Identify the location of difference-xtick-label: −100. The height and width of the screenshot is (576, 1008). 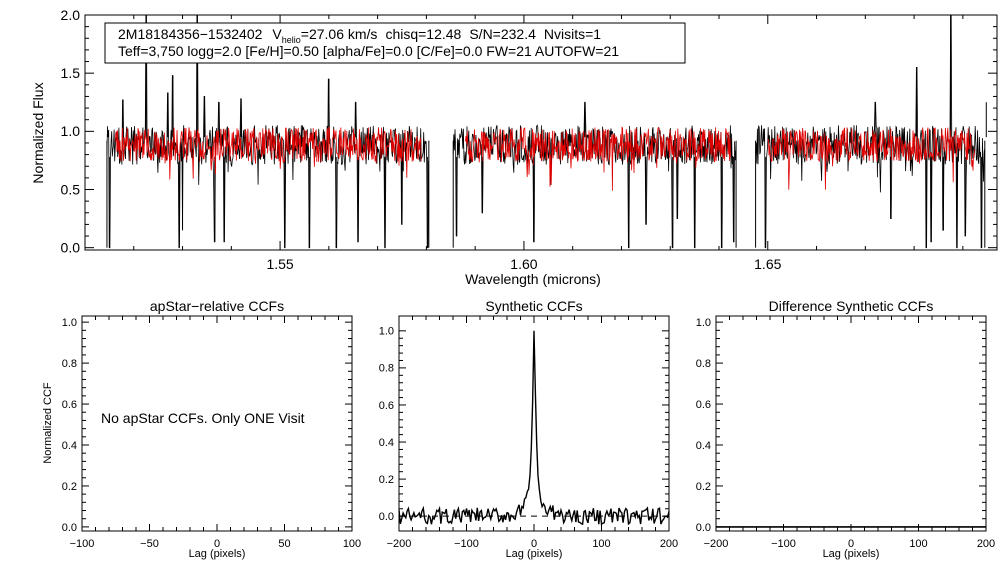
(783, 544).